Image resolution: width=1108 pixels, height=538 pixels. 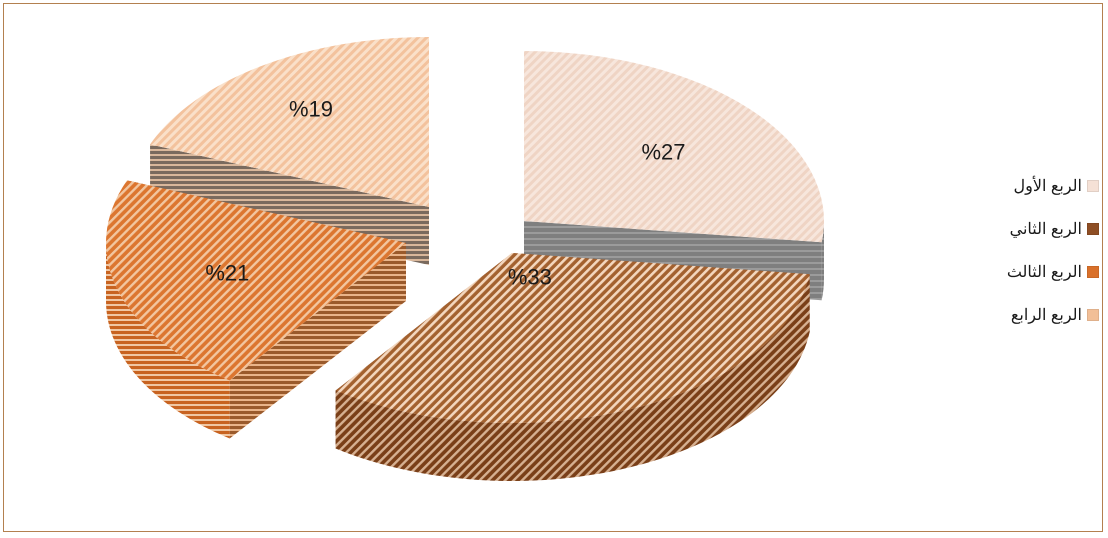 What do you see at coordinates (663, 151) in the screenshot?
I see `data-label-1: %27` at bounding box center [663, 151].